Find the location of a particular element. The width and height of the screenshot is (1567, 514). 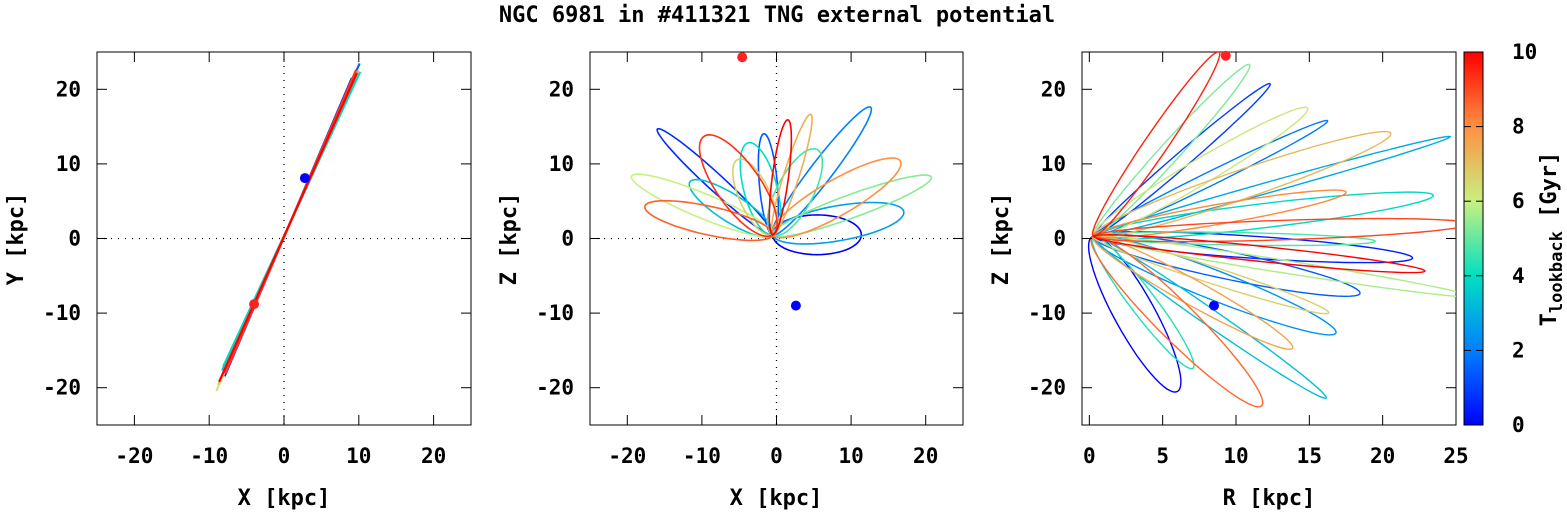

orbit-segment is located at coordinates (288, 227).